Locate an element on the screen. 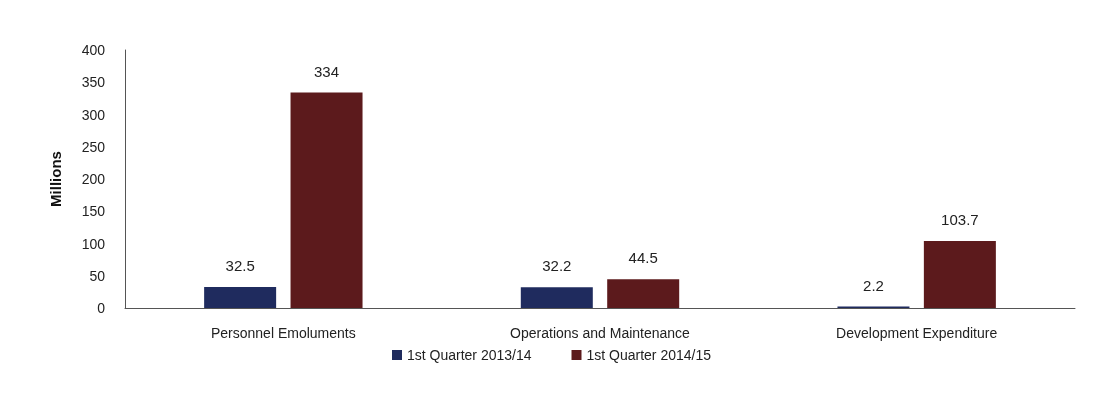  y-tick-label: 200 is located at coordinates (93, 179).